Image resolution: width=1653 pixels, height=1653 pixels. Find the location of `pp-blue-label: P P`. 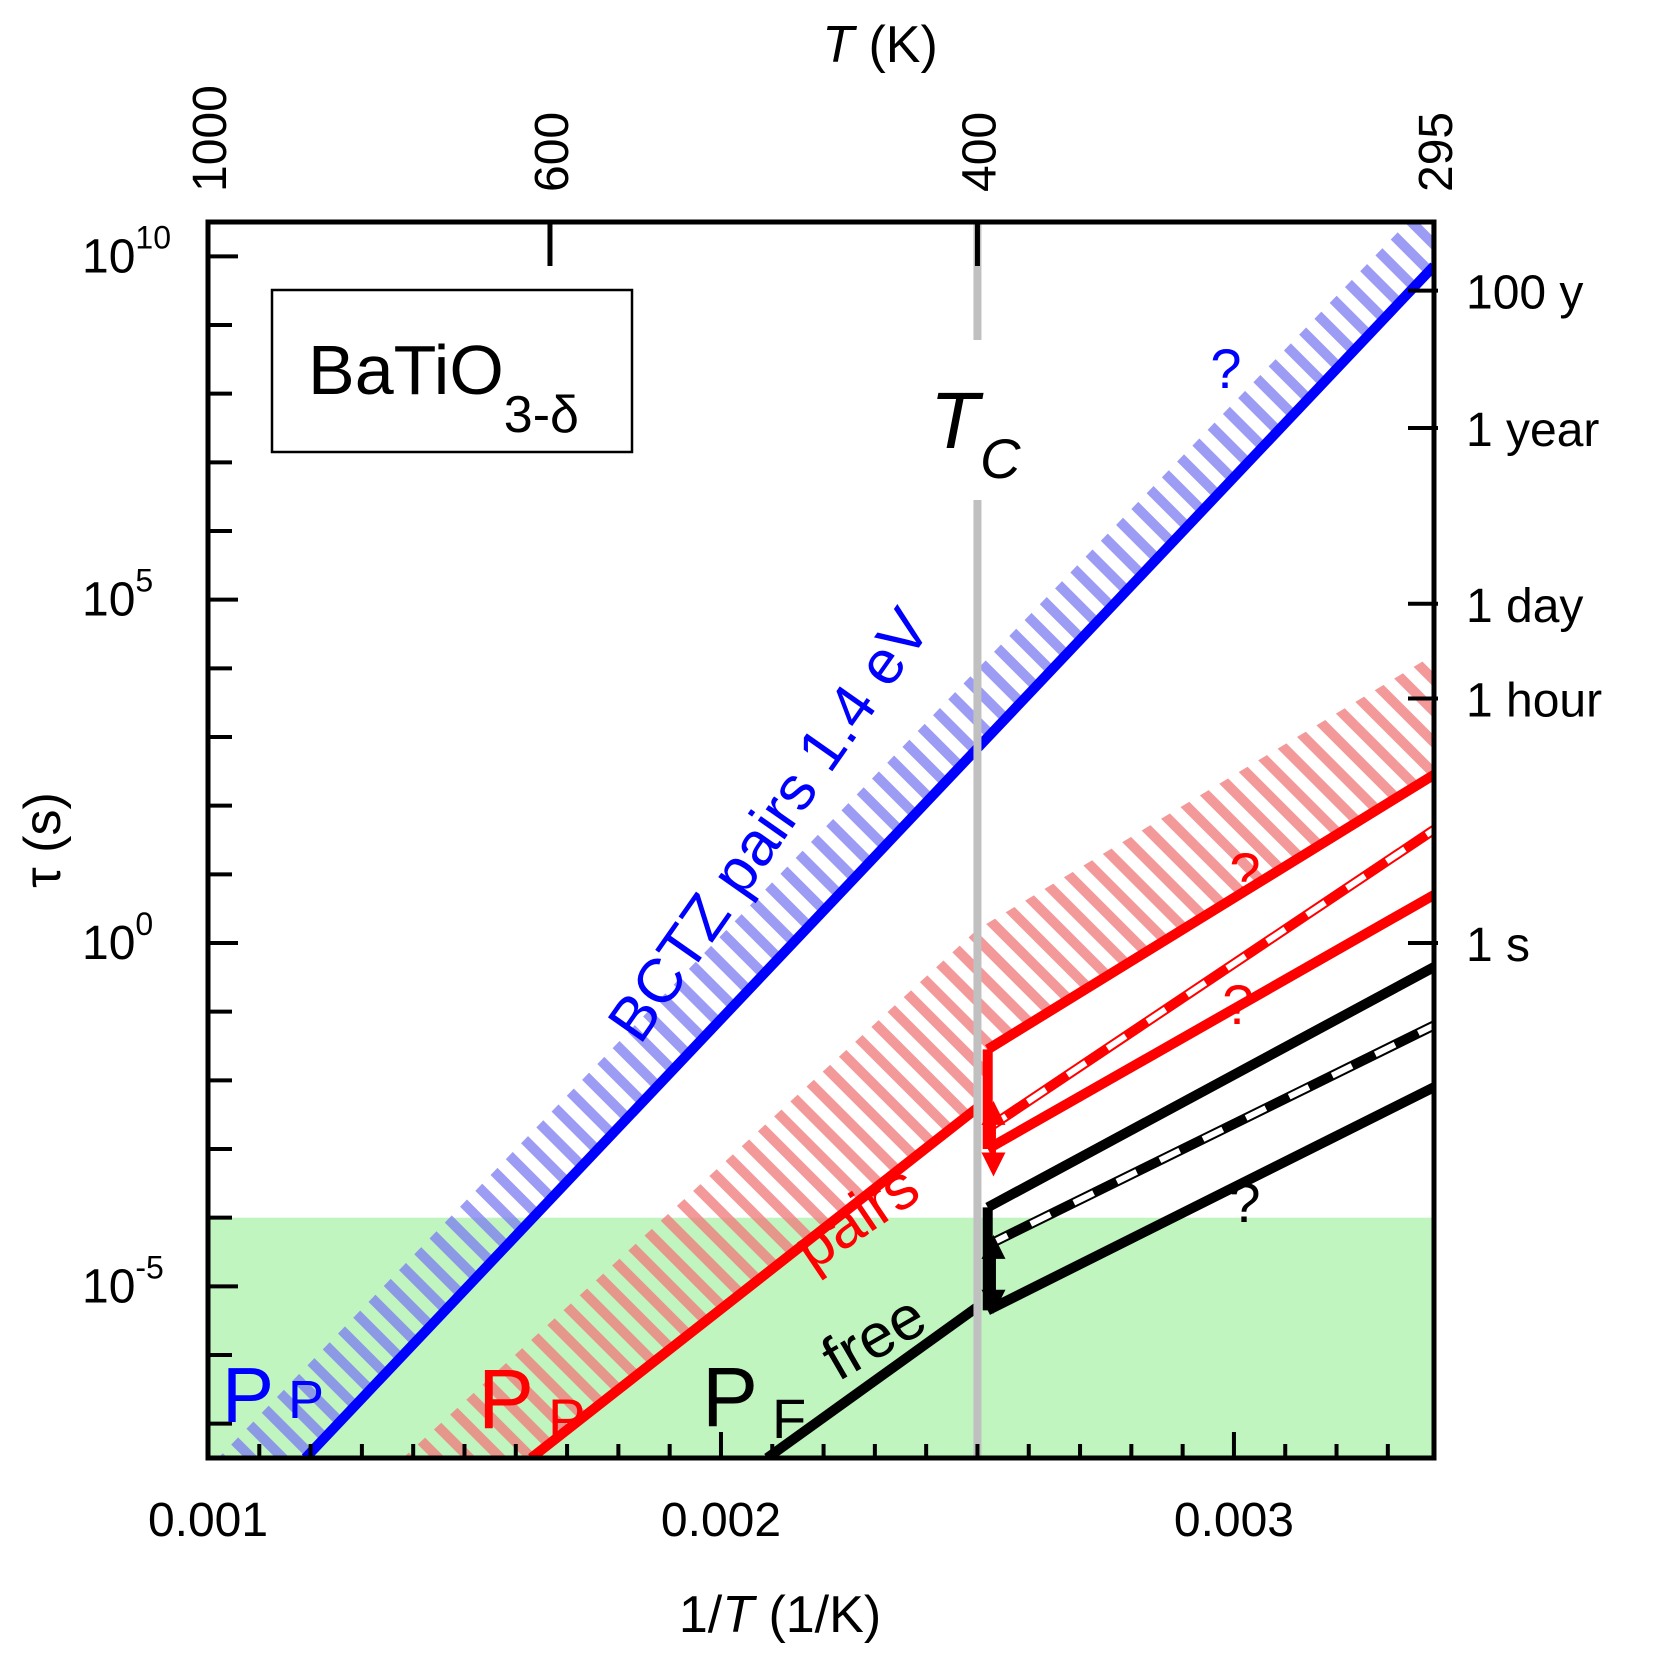

pp-blue-label: P P is located at coordinates (273, 1395).